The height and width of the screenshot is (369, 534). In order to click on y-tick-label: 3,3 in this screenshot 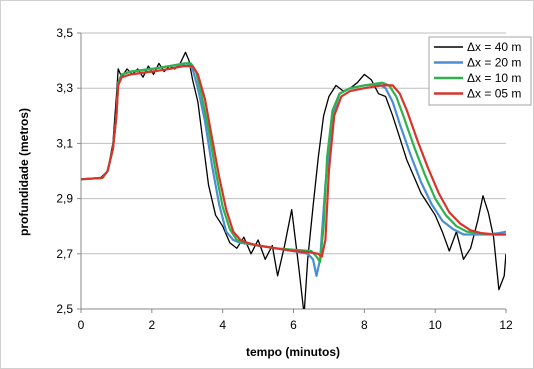, I will do `click(64, 88)`.